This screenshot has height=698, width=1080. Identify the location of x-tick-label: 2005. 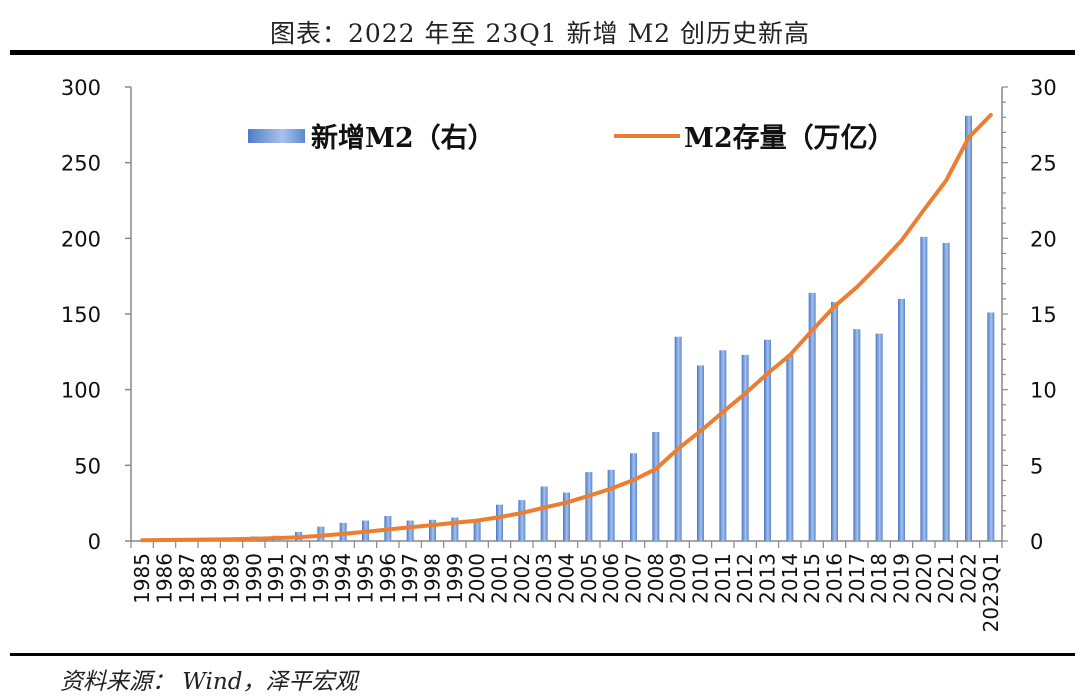
(589, 578).